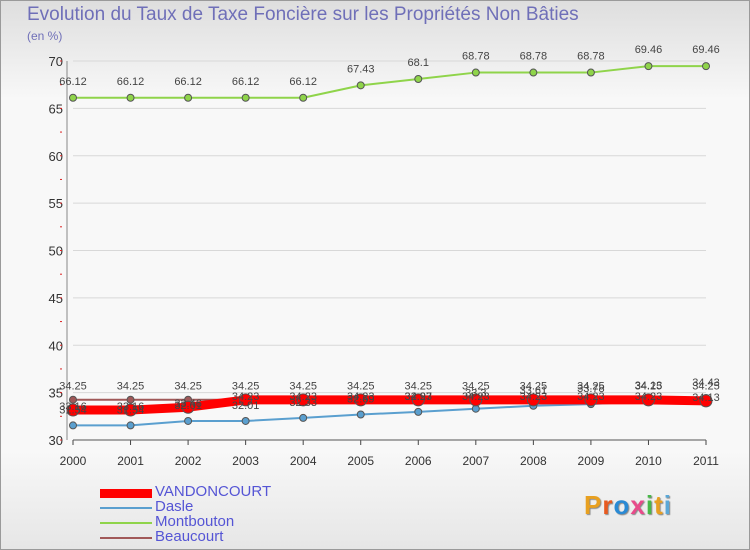 The width and height of the screenshot is (750, 550). What do you see at coordinates (389, 405) in the screenshot?
I see `series-line-vandoncourt` at bounding box center [389, 405].